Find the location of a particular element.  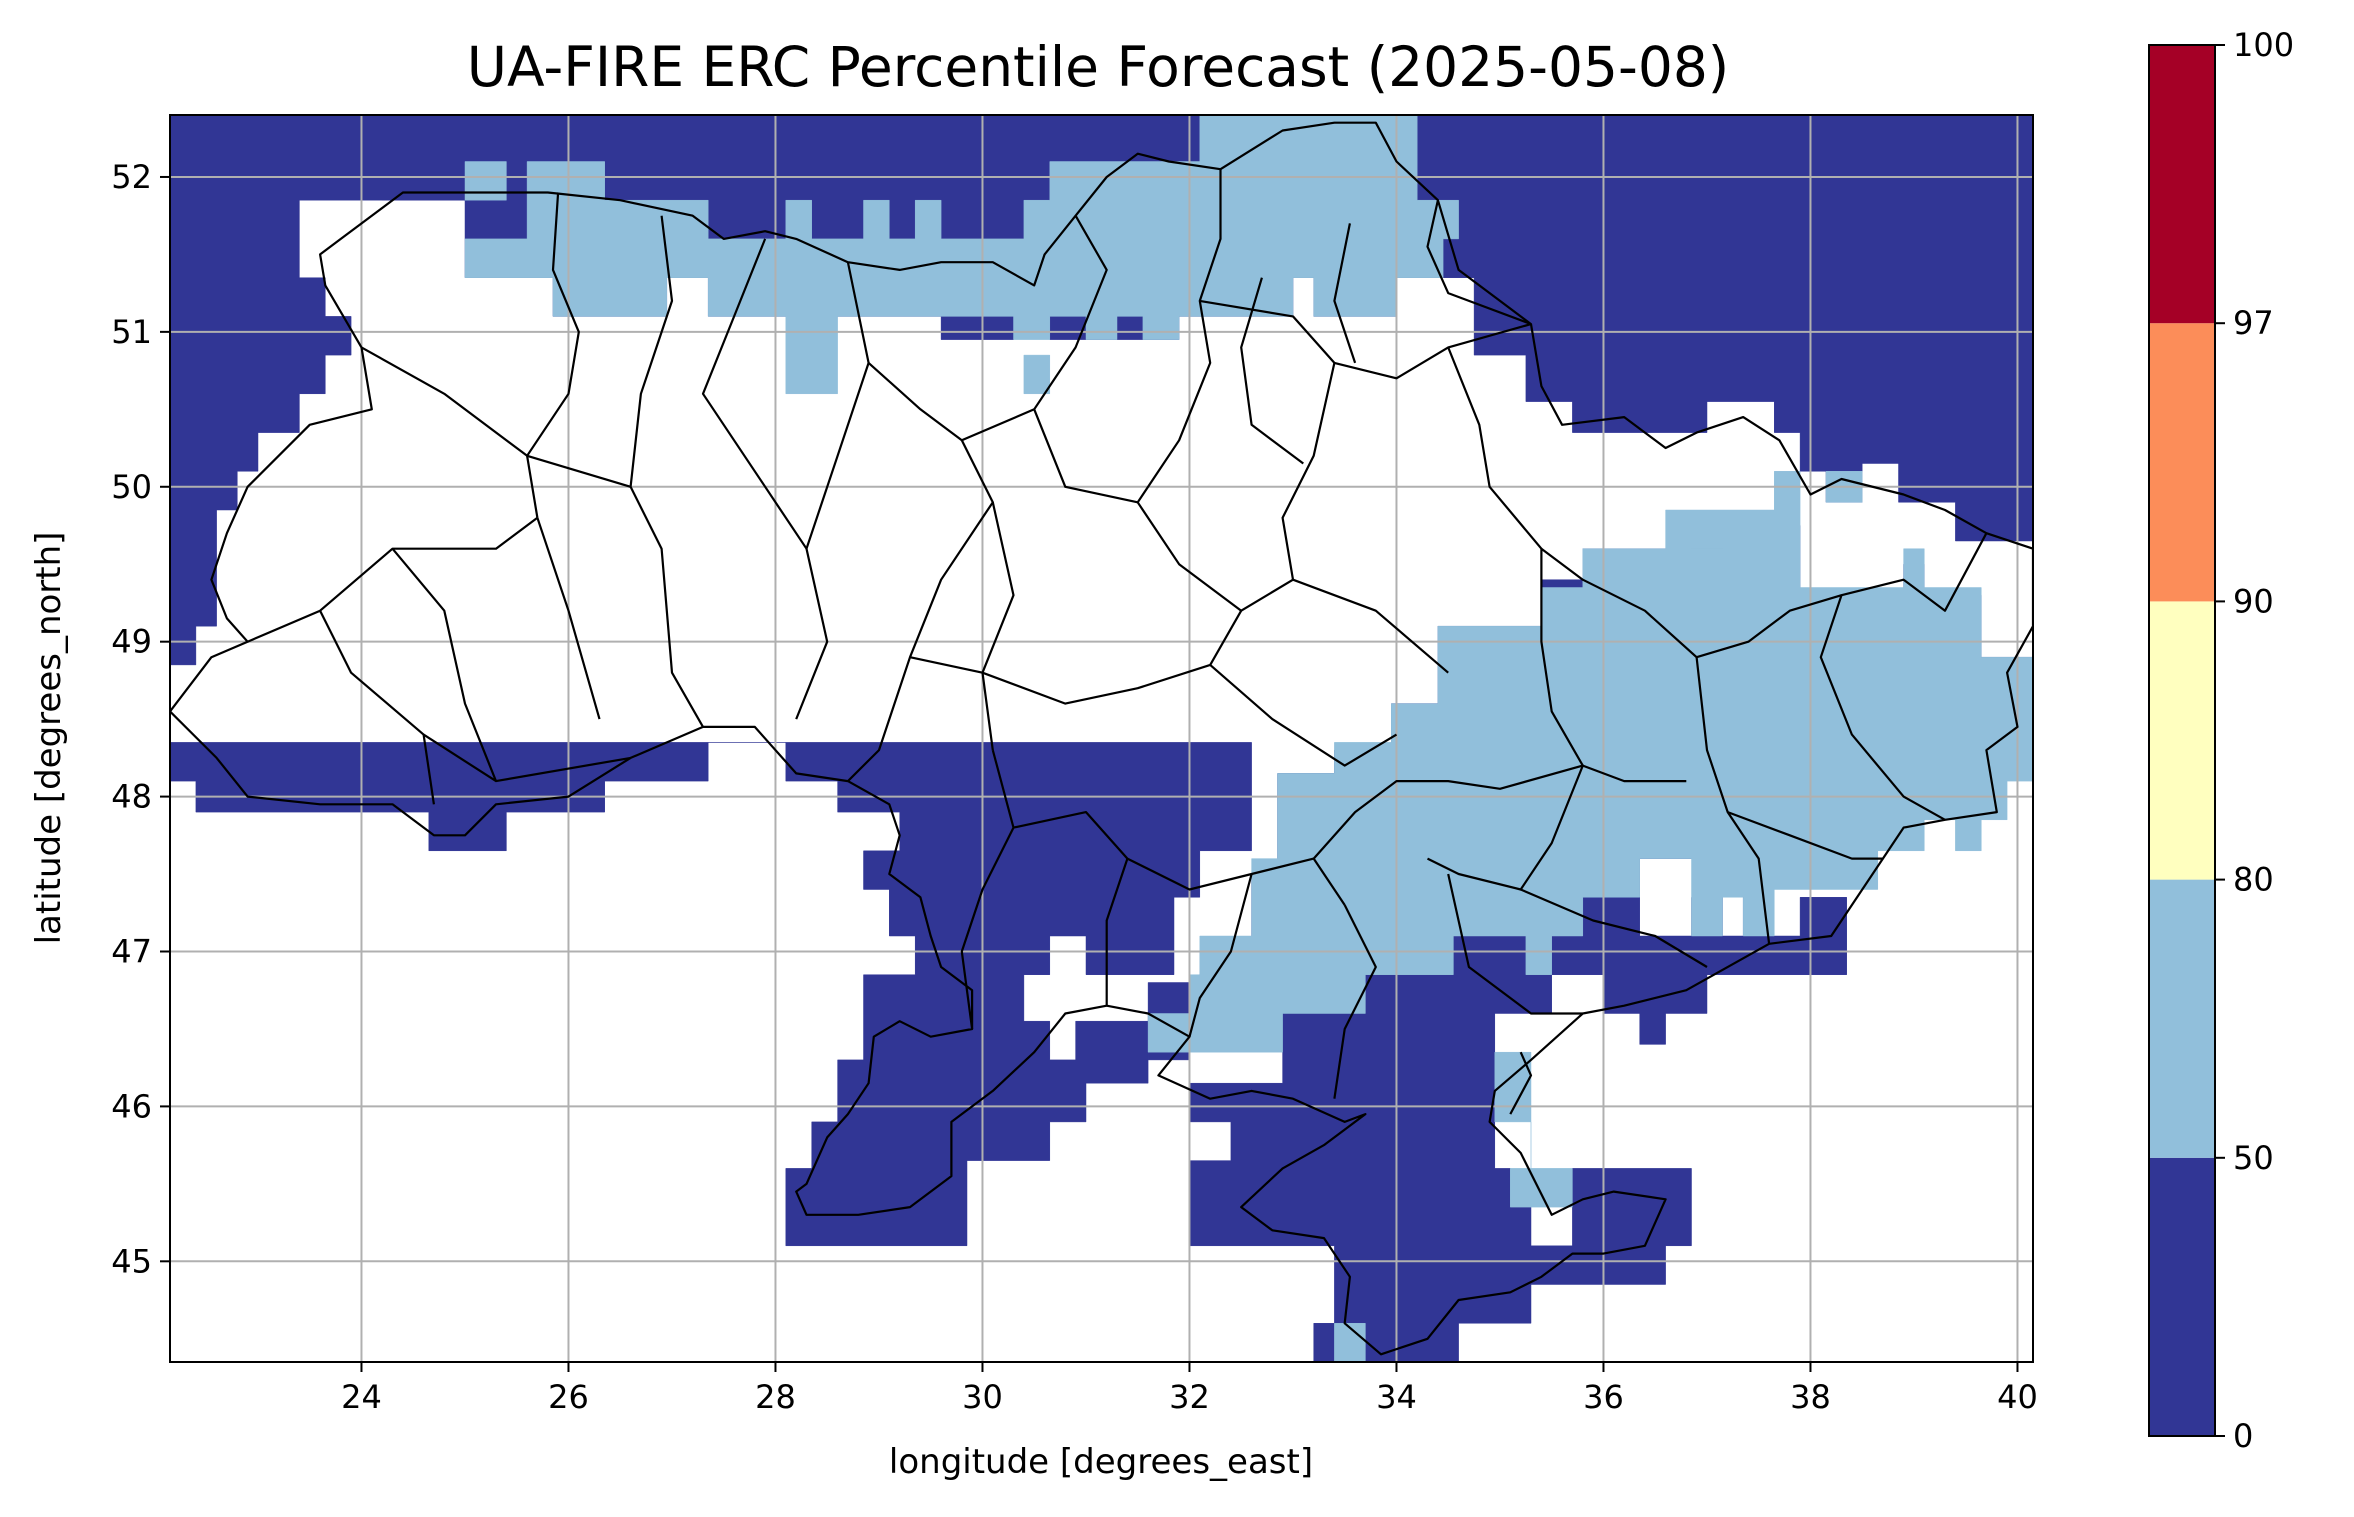

y-tick-label-4: 49 is located at coordinates (131, 642).